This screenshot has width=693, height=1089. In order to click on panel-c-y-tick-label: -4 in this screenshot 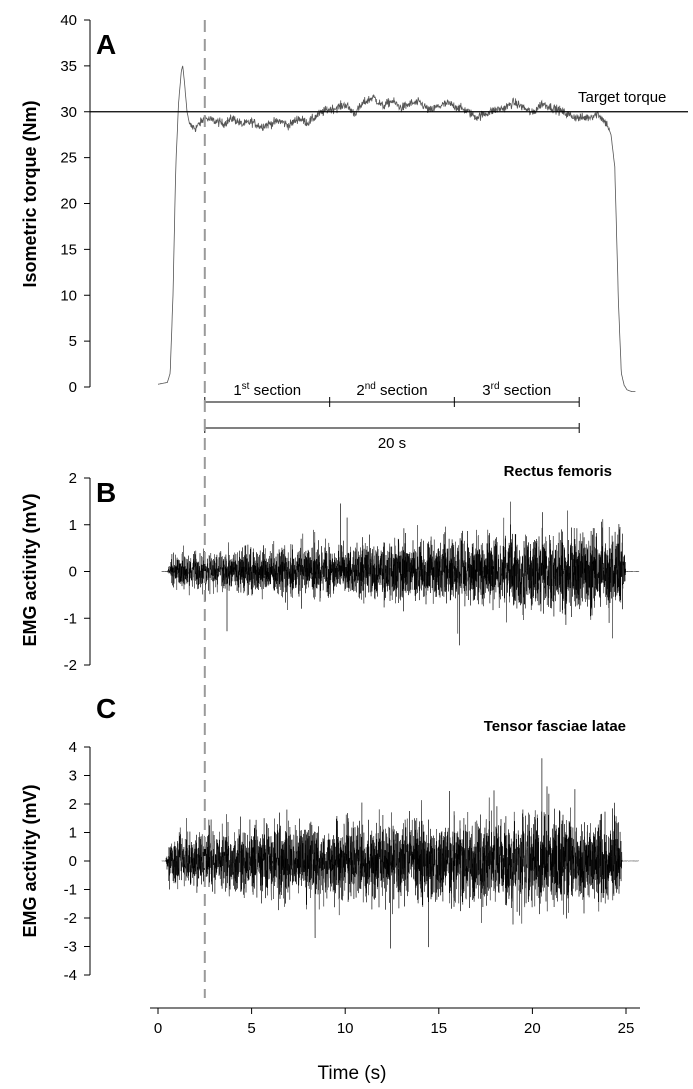, I will do `click(70, 975)`.